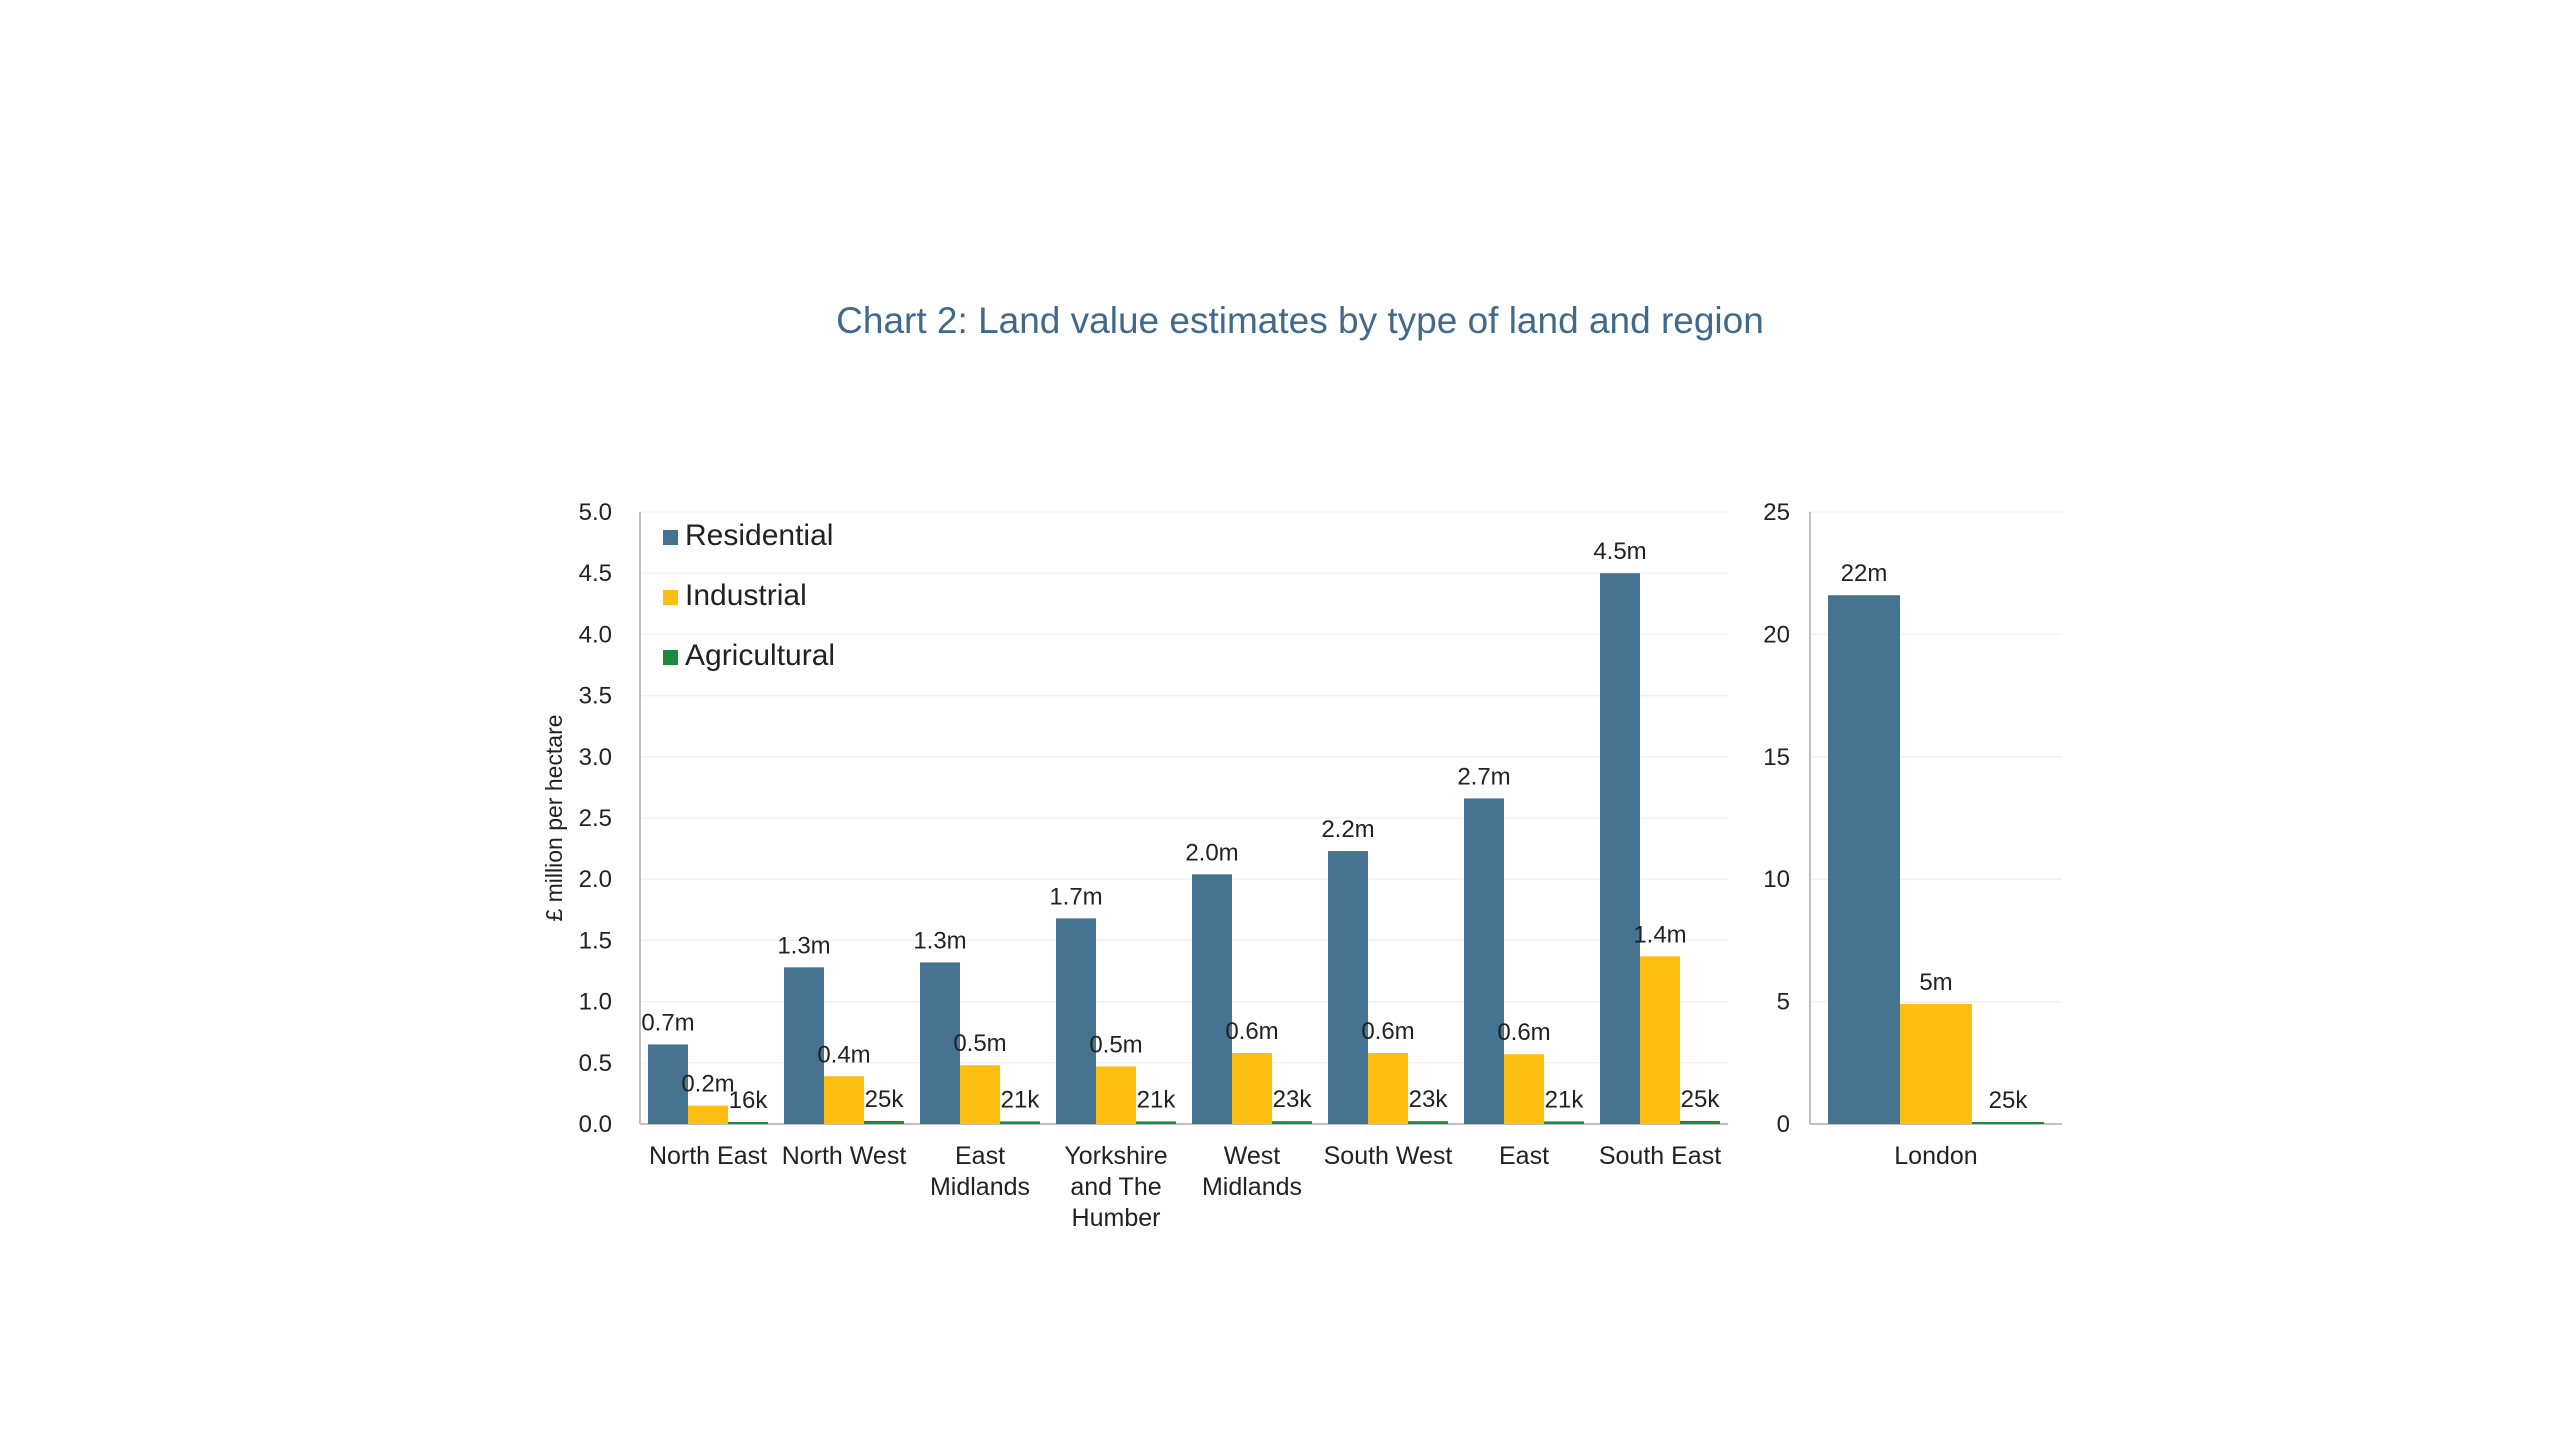  I want to click on x-tick-label: West, so click(1252, 1156).